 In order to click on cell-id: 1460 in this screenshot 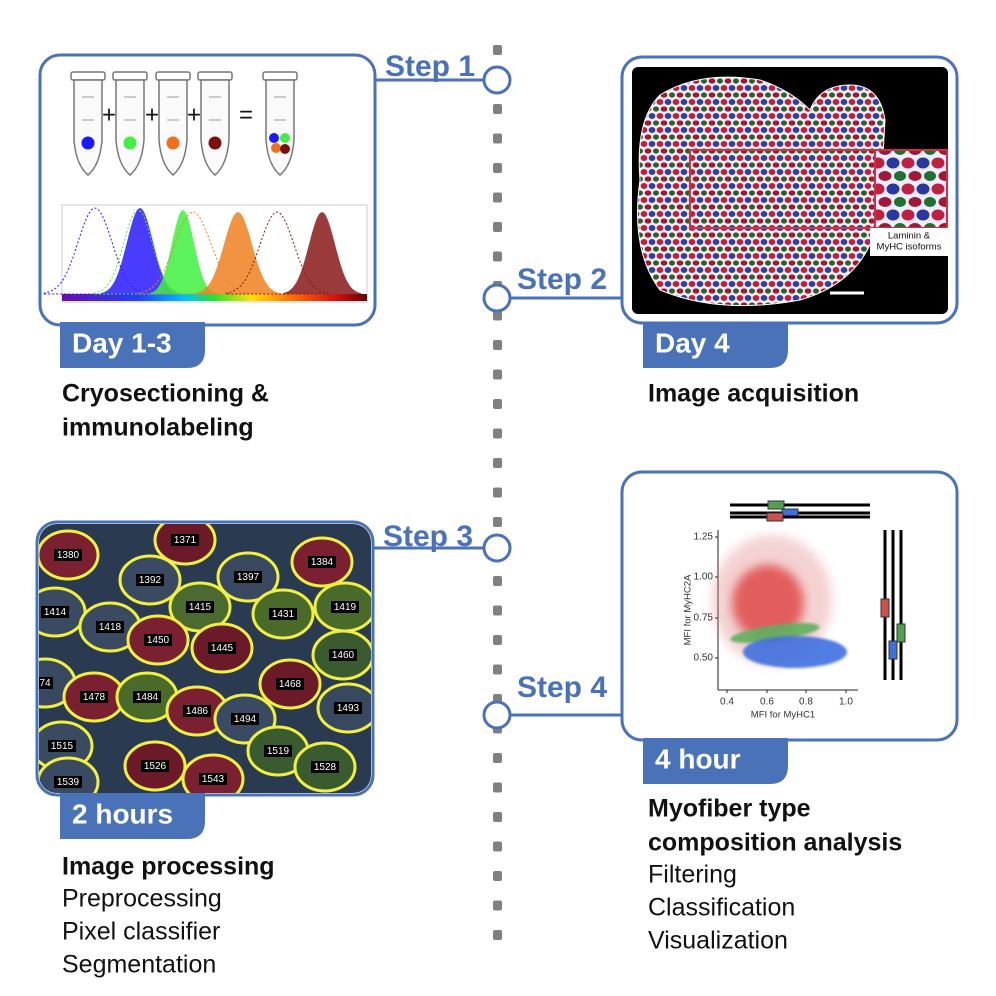, I will do `click(343, 655)`.